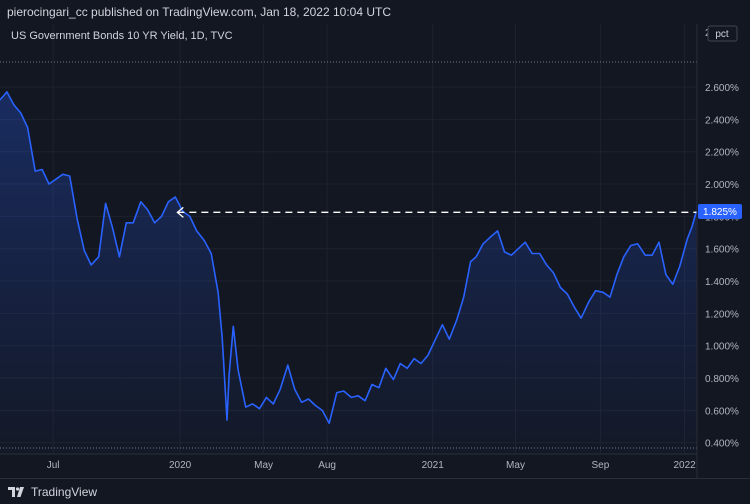 The image size is (750, 504). Describe the element at coordinates (16, 492) in the screenshot. I see `tradingview-logo-icon` at that location.